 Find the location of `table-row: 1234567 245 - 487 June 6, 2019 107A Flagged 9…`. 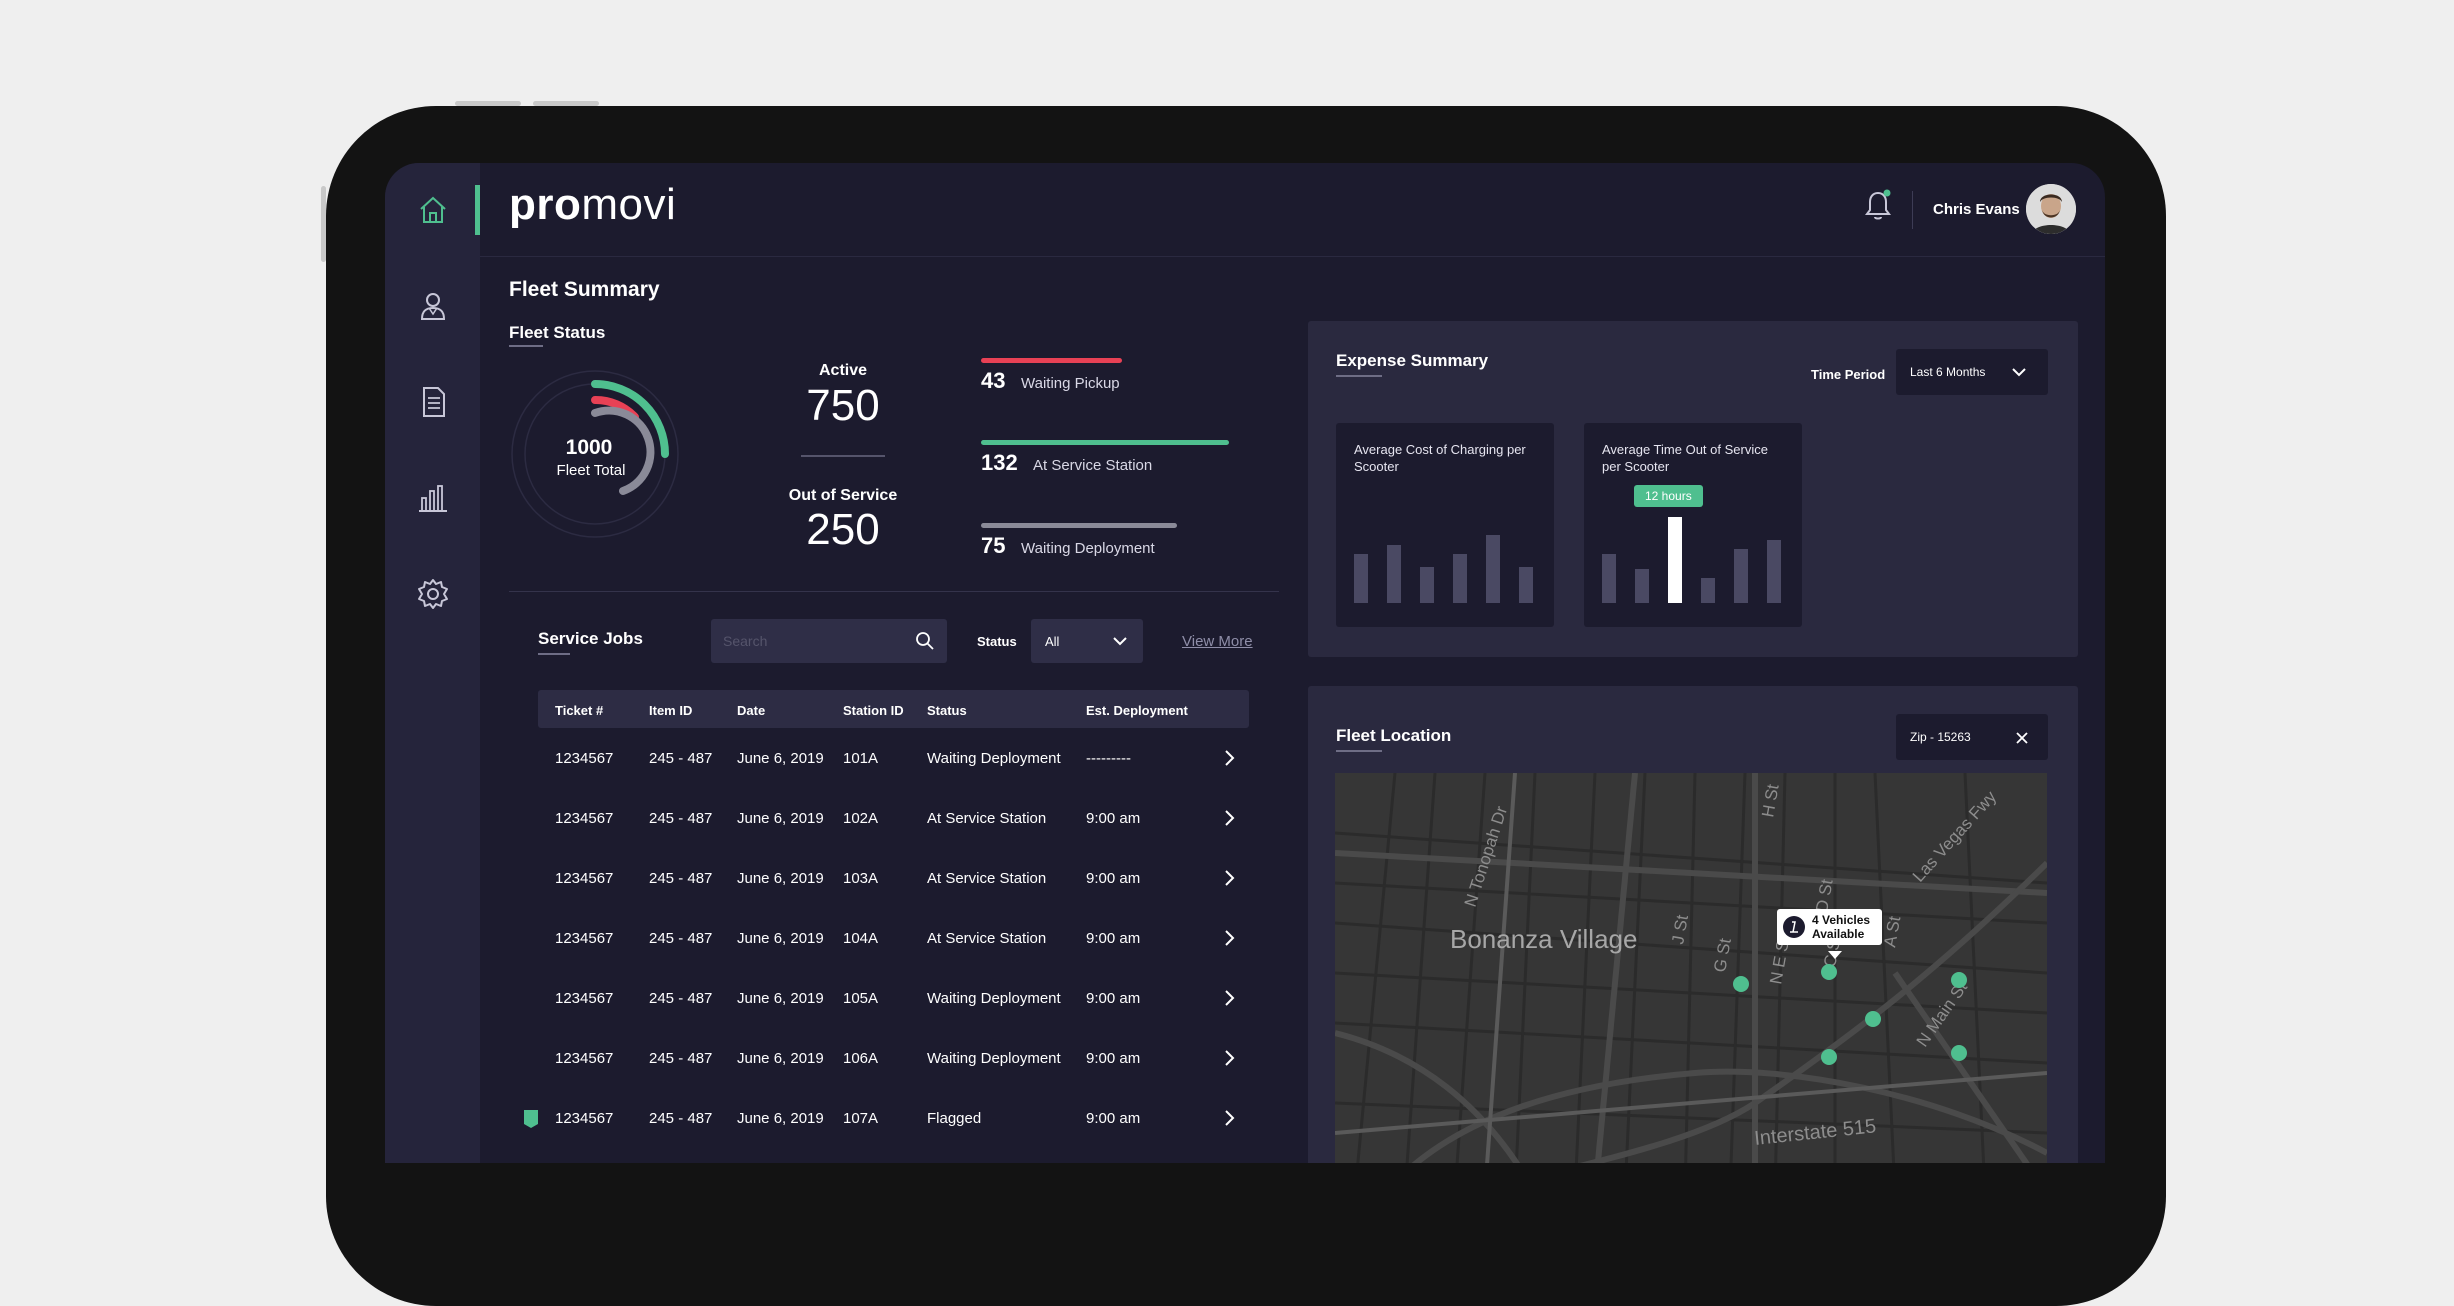

table-row: 1234567 245 - 487 June 6, 2019 107A Flagged 9… is located at coordinates (886, 1118).